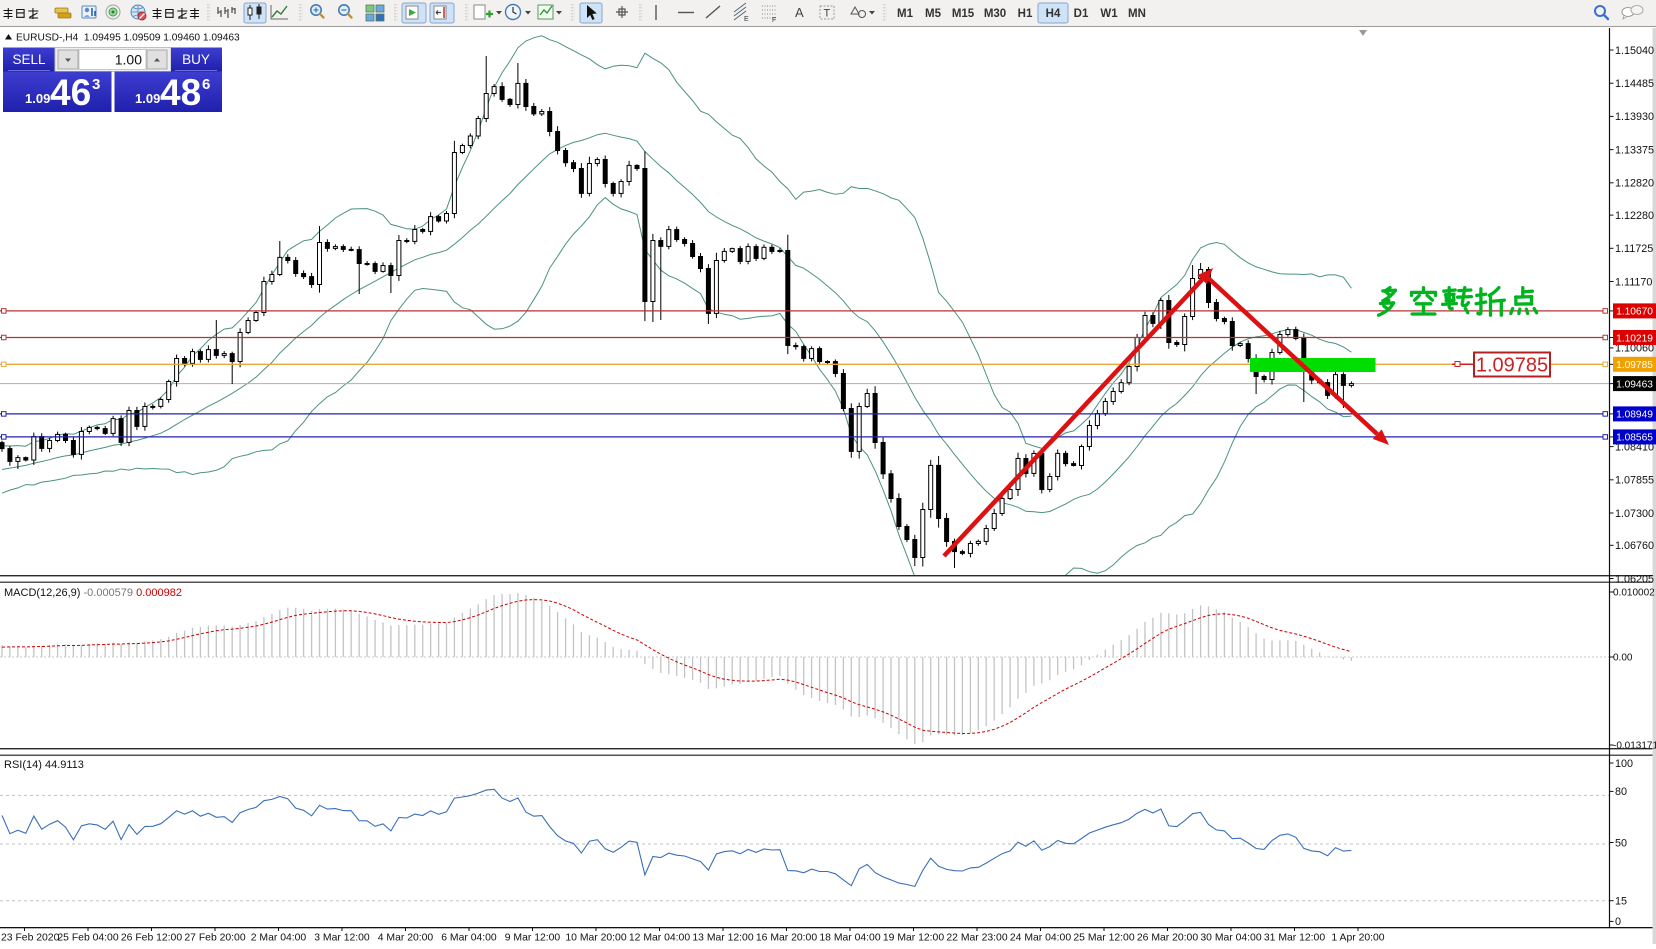  I want to click on svg-text: M30, so click(995, 14).